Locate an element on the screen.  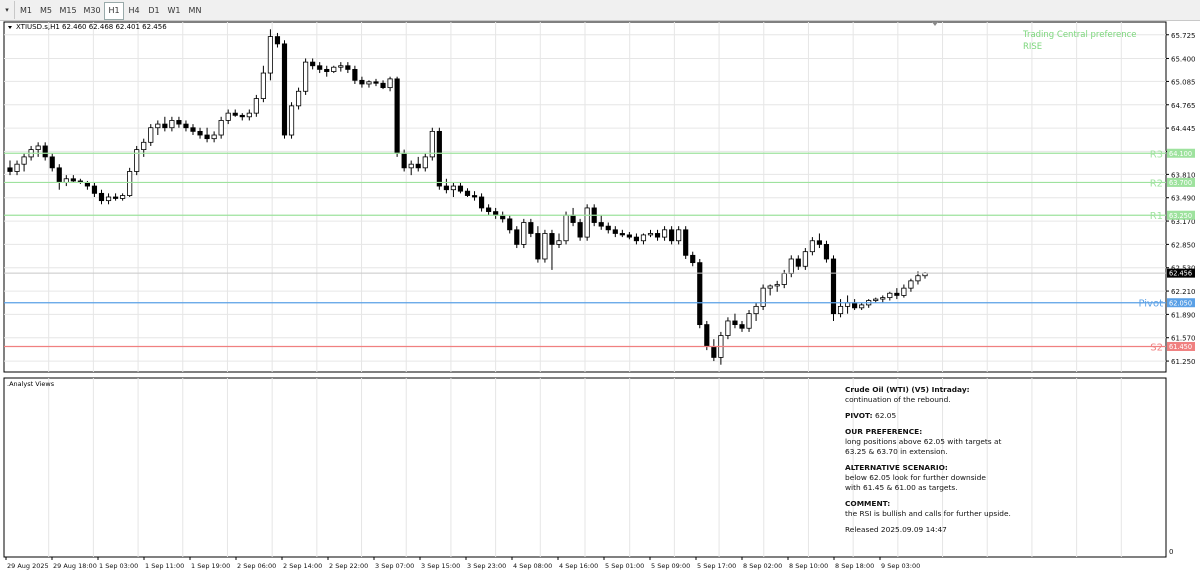
y-tick-label: 64.765 is located at coordinates (1183, 106).